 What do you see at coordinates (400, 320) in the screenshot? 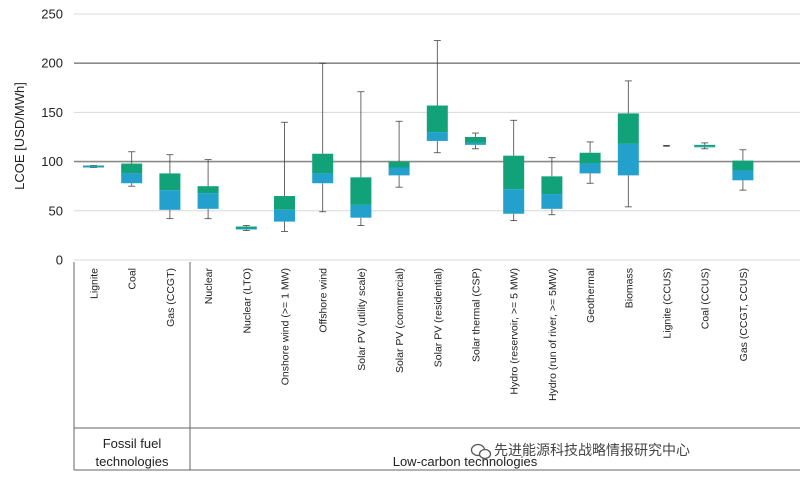
I see `category-label: Solar PV (commercial)` at bounding box center [400, 320].